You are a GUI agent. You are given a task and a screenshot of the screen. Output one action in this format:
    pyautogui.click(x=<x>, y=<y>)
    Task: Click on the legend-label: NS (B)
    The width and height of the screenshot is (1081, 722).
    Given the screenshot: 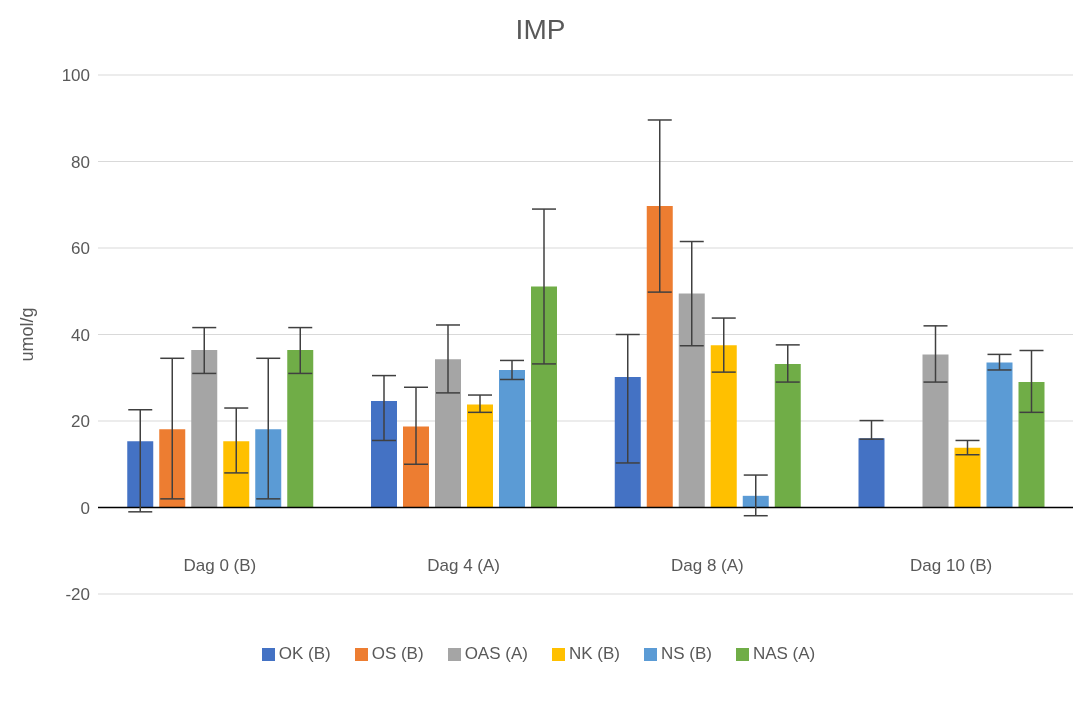 What is the action you would take?
    pyautogui.click(x=686, y=653)
    